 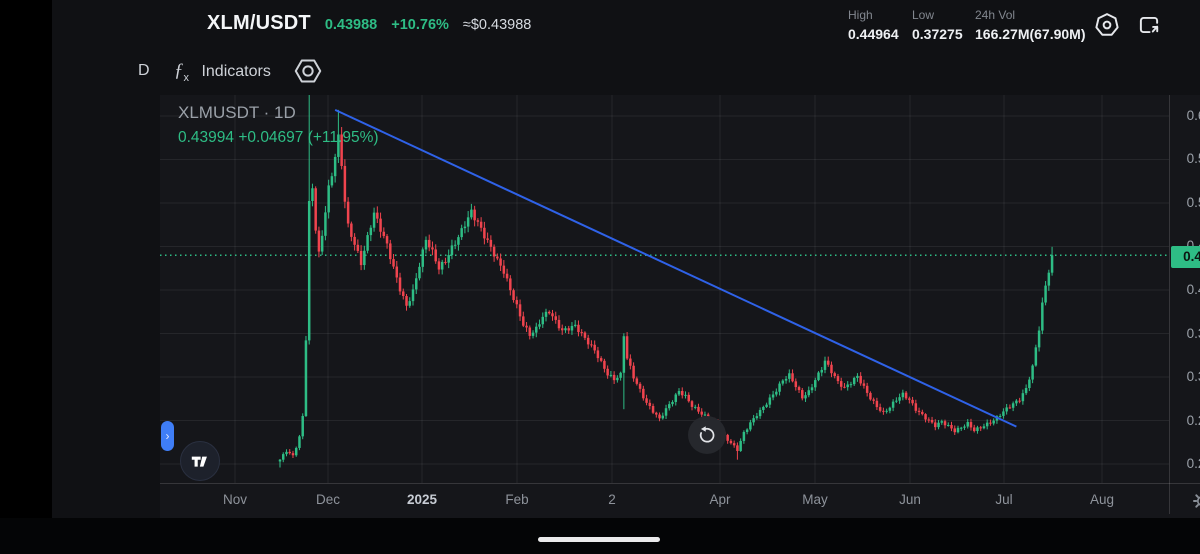 What do you see at coordinates (1193, 333) in the screenshot?
I see `price-tick-label: 0.35000` at bounding box center [1193, 333].